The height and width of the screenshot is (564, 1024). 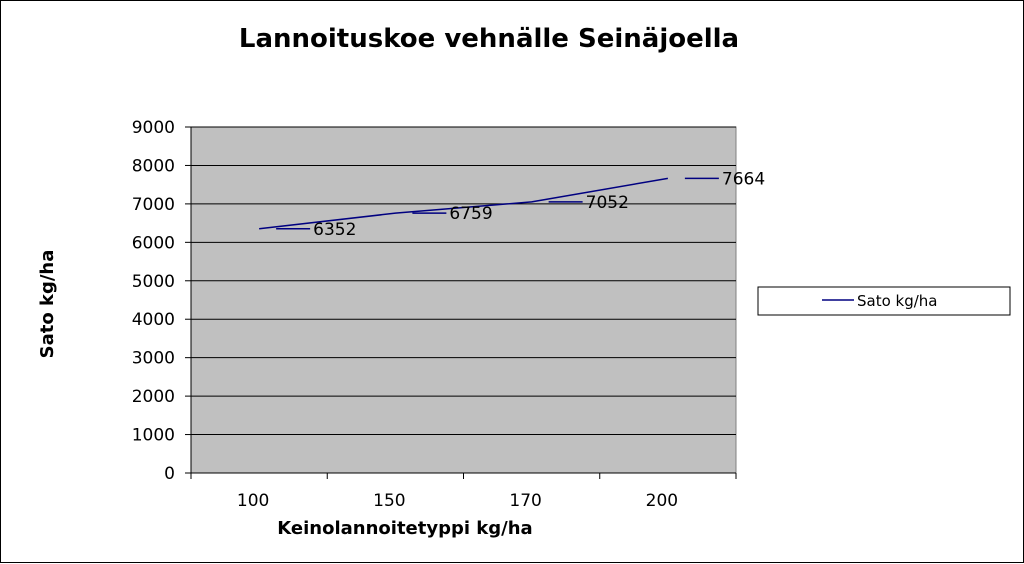 What do you see at coordinates (153, 166) in the screenshot?
I see `y-tick-label: 8000` at bounding box center [153, 166].